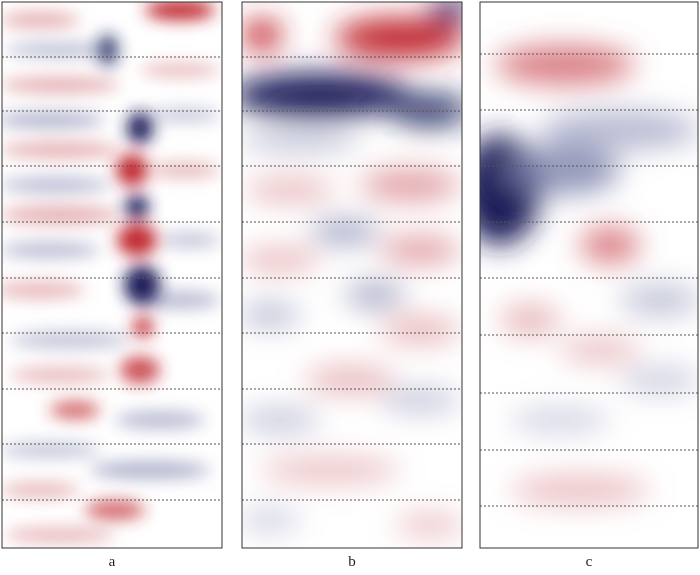  Describe the element at coordinates (112, 562) in the screenshot. I see `panel-label: a` at that location.